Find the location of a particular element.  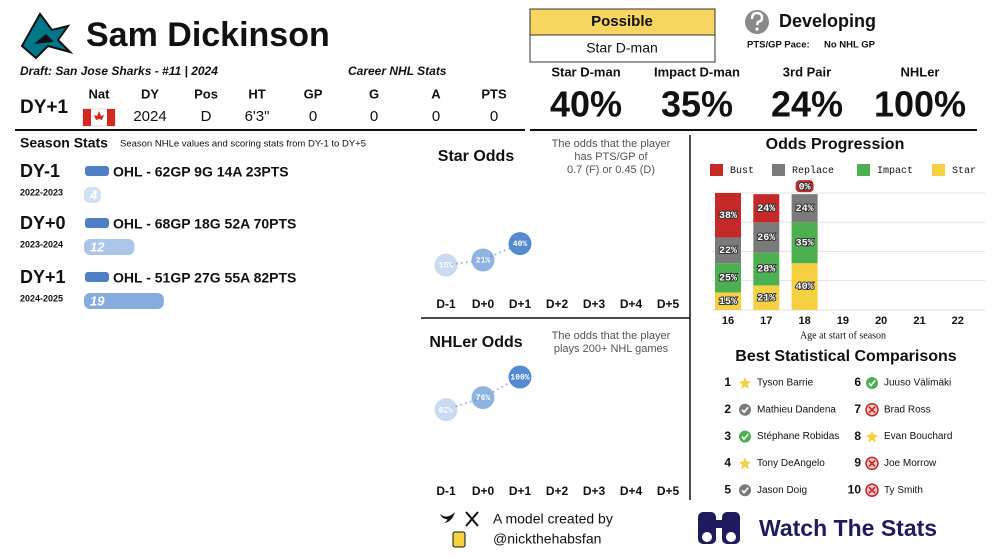

team-logo is located at coordinates (47, 36).